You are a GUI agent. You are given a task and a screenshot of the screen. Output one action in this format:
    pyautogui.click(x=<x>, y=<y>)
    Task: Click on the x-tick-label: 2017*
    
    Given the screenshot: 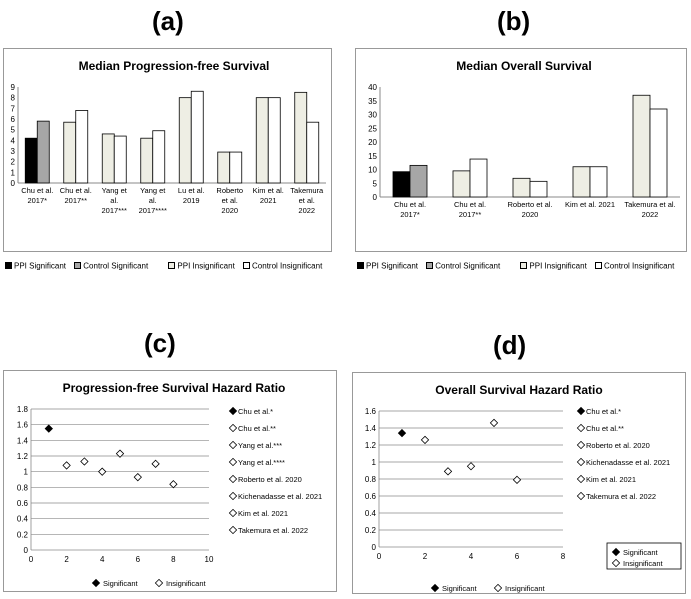 What is the action you would take?
    pyautogui.click(x=37, y=200)
    